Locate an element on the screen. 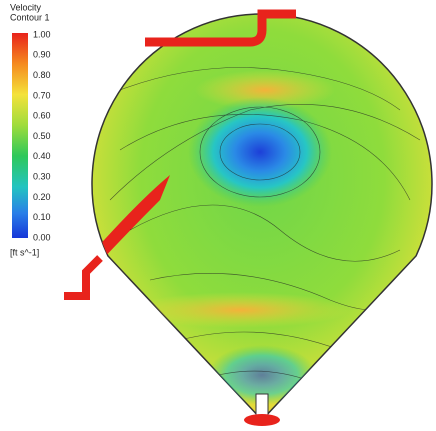 The width and height of the screenshot is (436, 431). legend-tick-label: 0.50 is located at coordinates (42, 136).